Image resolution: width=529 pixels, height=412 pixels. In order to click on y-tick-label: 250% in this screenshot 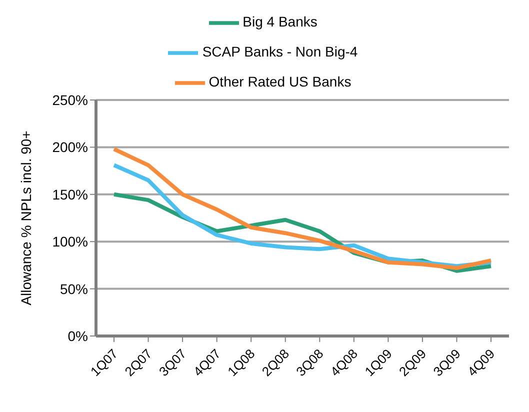, I will do `click(70, 100)`.